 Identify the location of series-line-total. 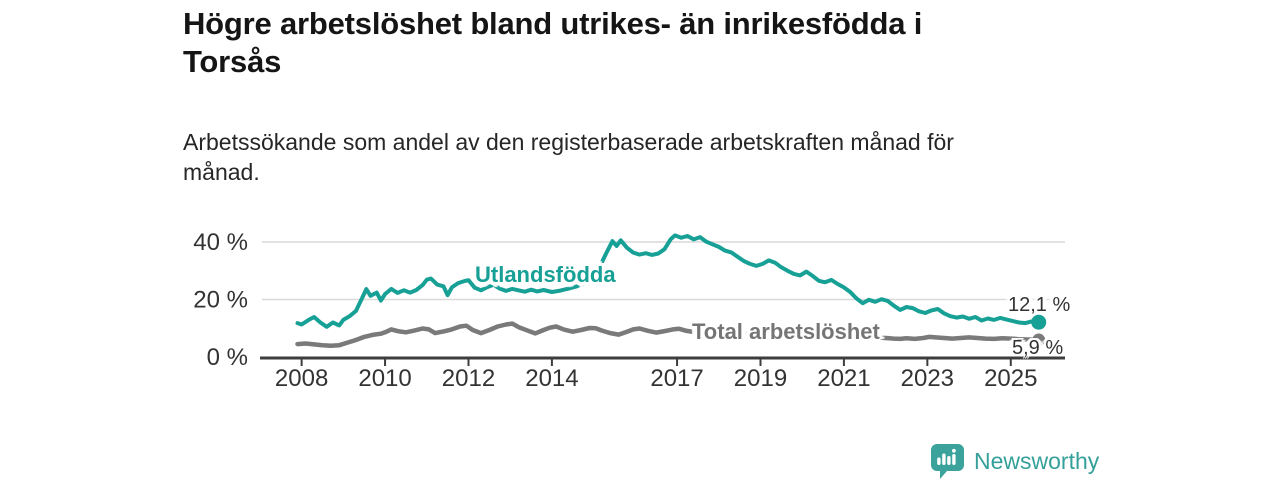
(668, 335).